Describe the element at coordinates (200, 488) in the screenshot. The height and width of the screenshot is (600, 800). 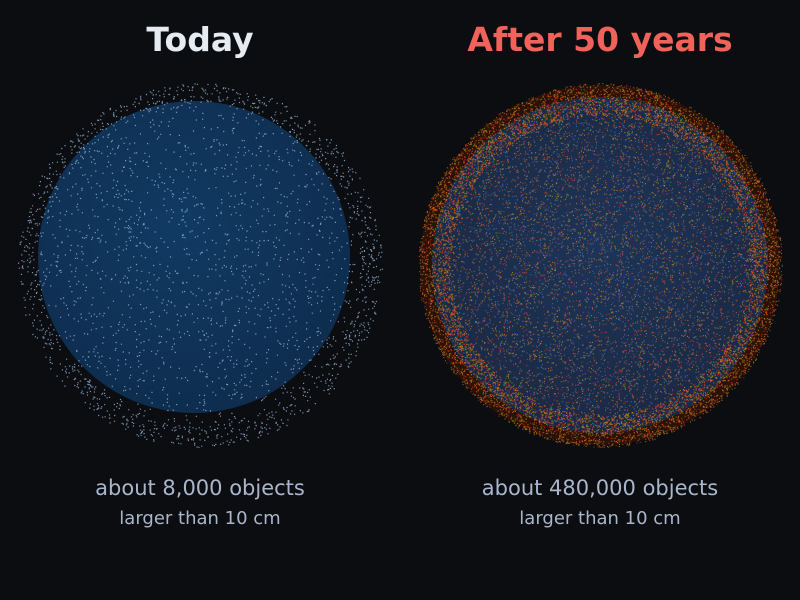
I see `today-object-count: about 8,000 objects` at that location.